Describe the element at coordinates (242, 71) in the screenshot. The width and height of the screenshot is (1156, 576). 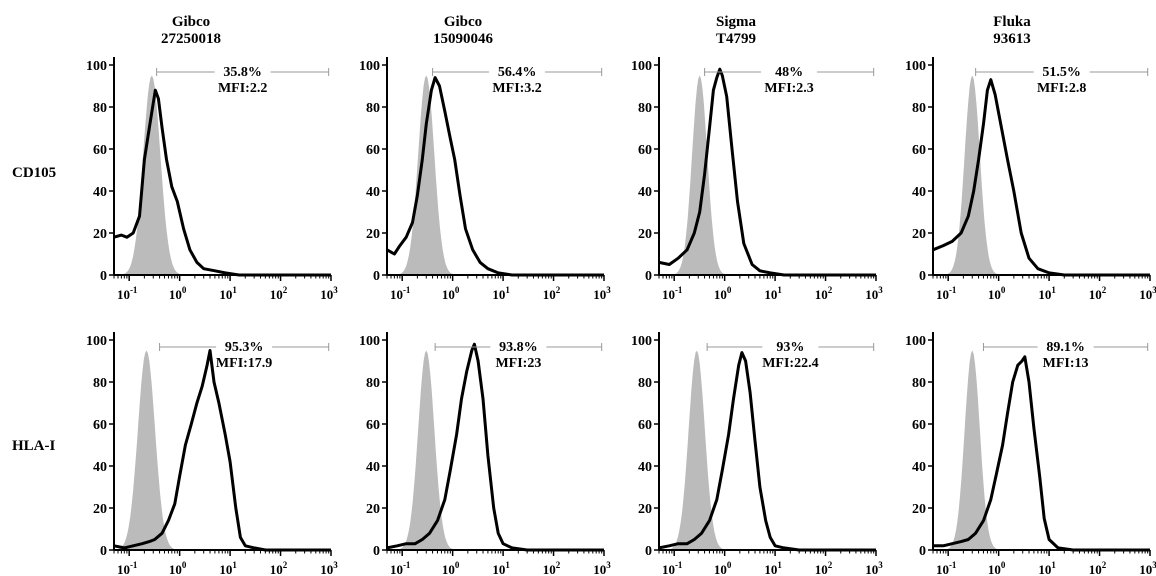
I see `panel-r1-c1-percent-bg` at that location.